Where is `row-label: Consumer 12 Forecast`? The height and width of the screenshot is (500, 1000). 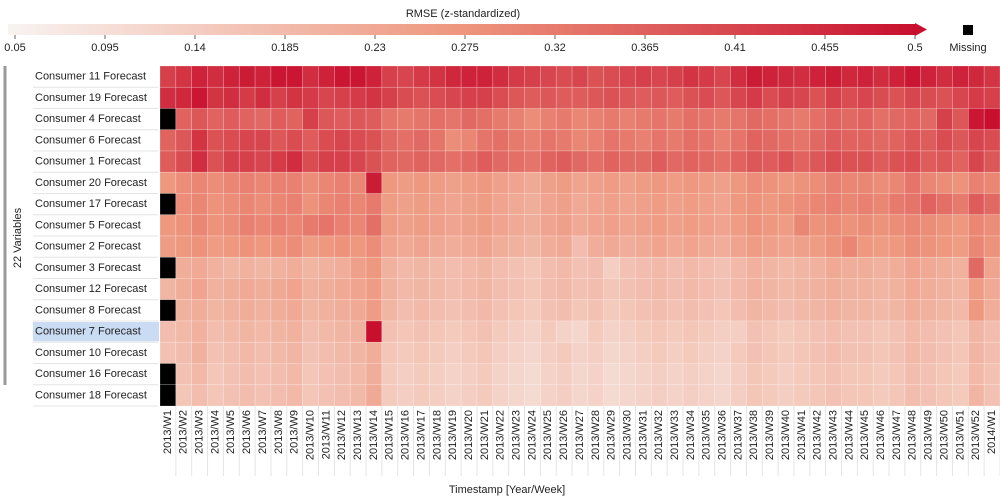
row-label: Consumer 12 Forecast is located at coordinates (91, 289).